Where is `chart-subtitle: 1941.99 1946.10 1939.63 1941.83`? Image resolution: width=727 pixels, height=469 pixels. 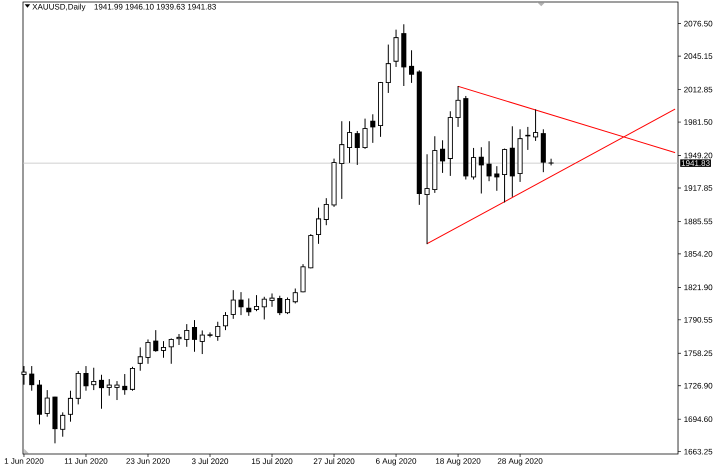 chart-subtitle: 1941.99 1946.10 1939.63 1941.83 is located at coordinates (155, 7).